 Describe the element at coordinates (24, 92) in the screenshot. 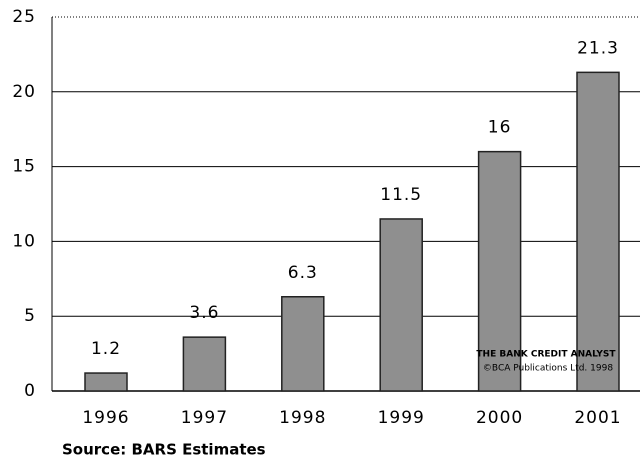

I see `y-tick-label: 20` at that location.